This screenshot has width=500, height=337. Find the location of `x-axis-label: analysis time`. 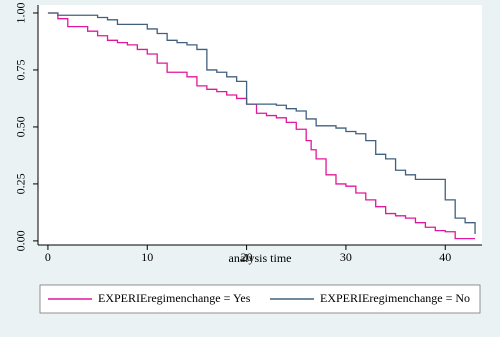

x-axis-label: analysis time is located at coordinates (260, 258).